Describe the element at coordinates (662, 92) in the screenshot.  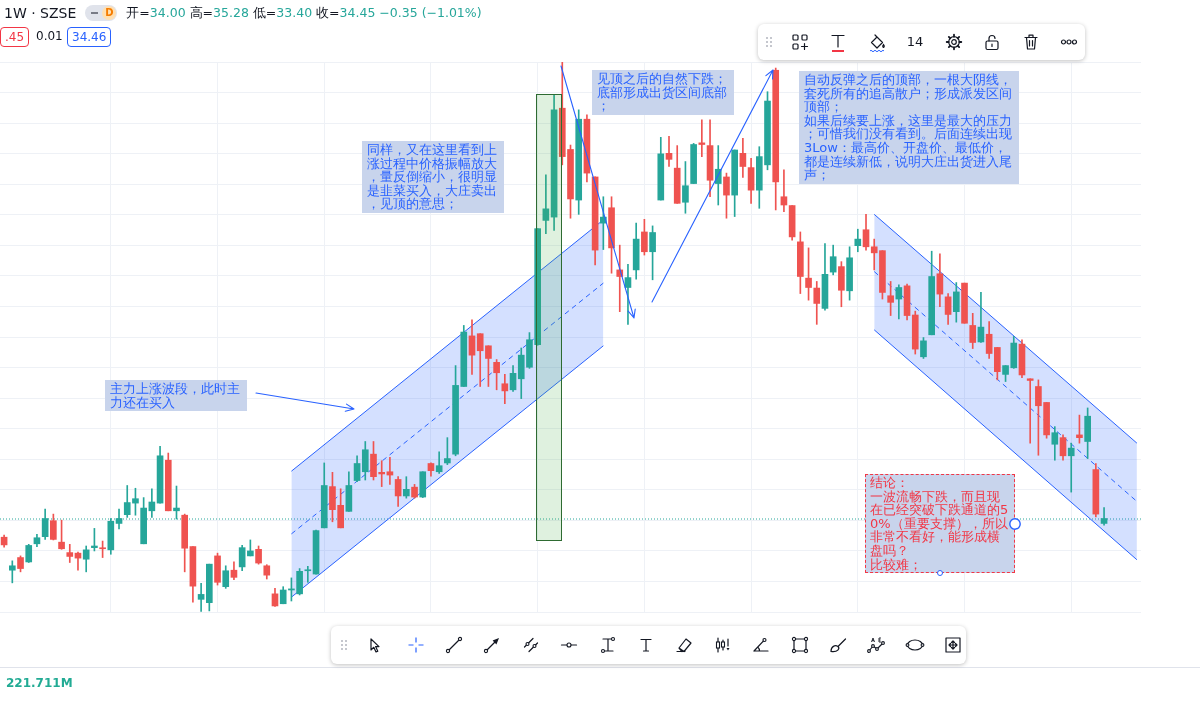
I see `annotation: 见顶之后的自然下跌；底部形成出货区间底部；` at that location.